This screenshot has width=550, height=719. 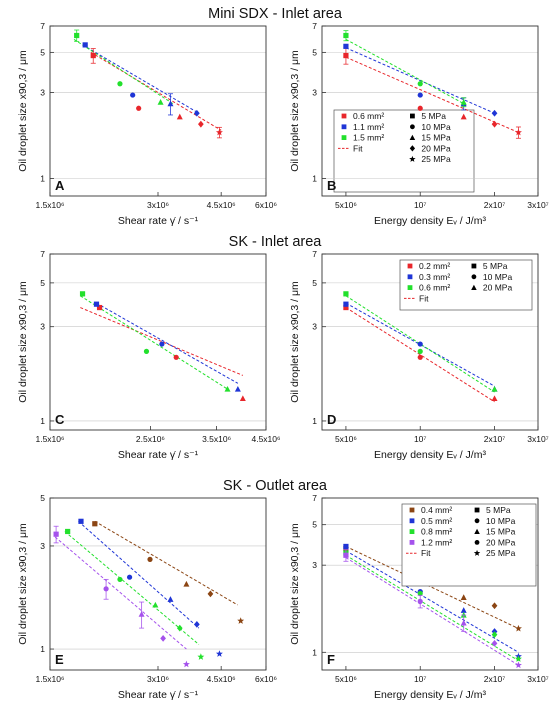 I want to click on legend-series-label: 1.1 mm², so click(x=368, y=127).